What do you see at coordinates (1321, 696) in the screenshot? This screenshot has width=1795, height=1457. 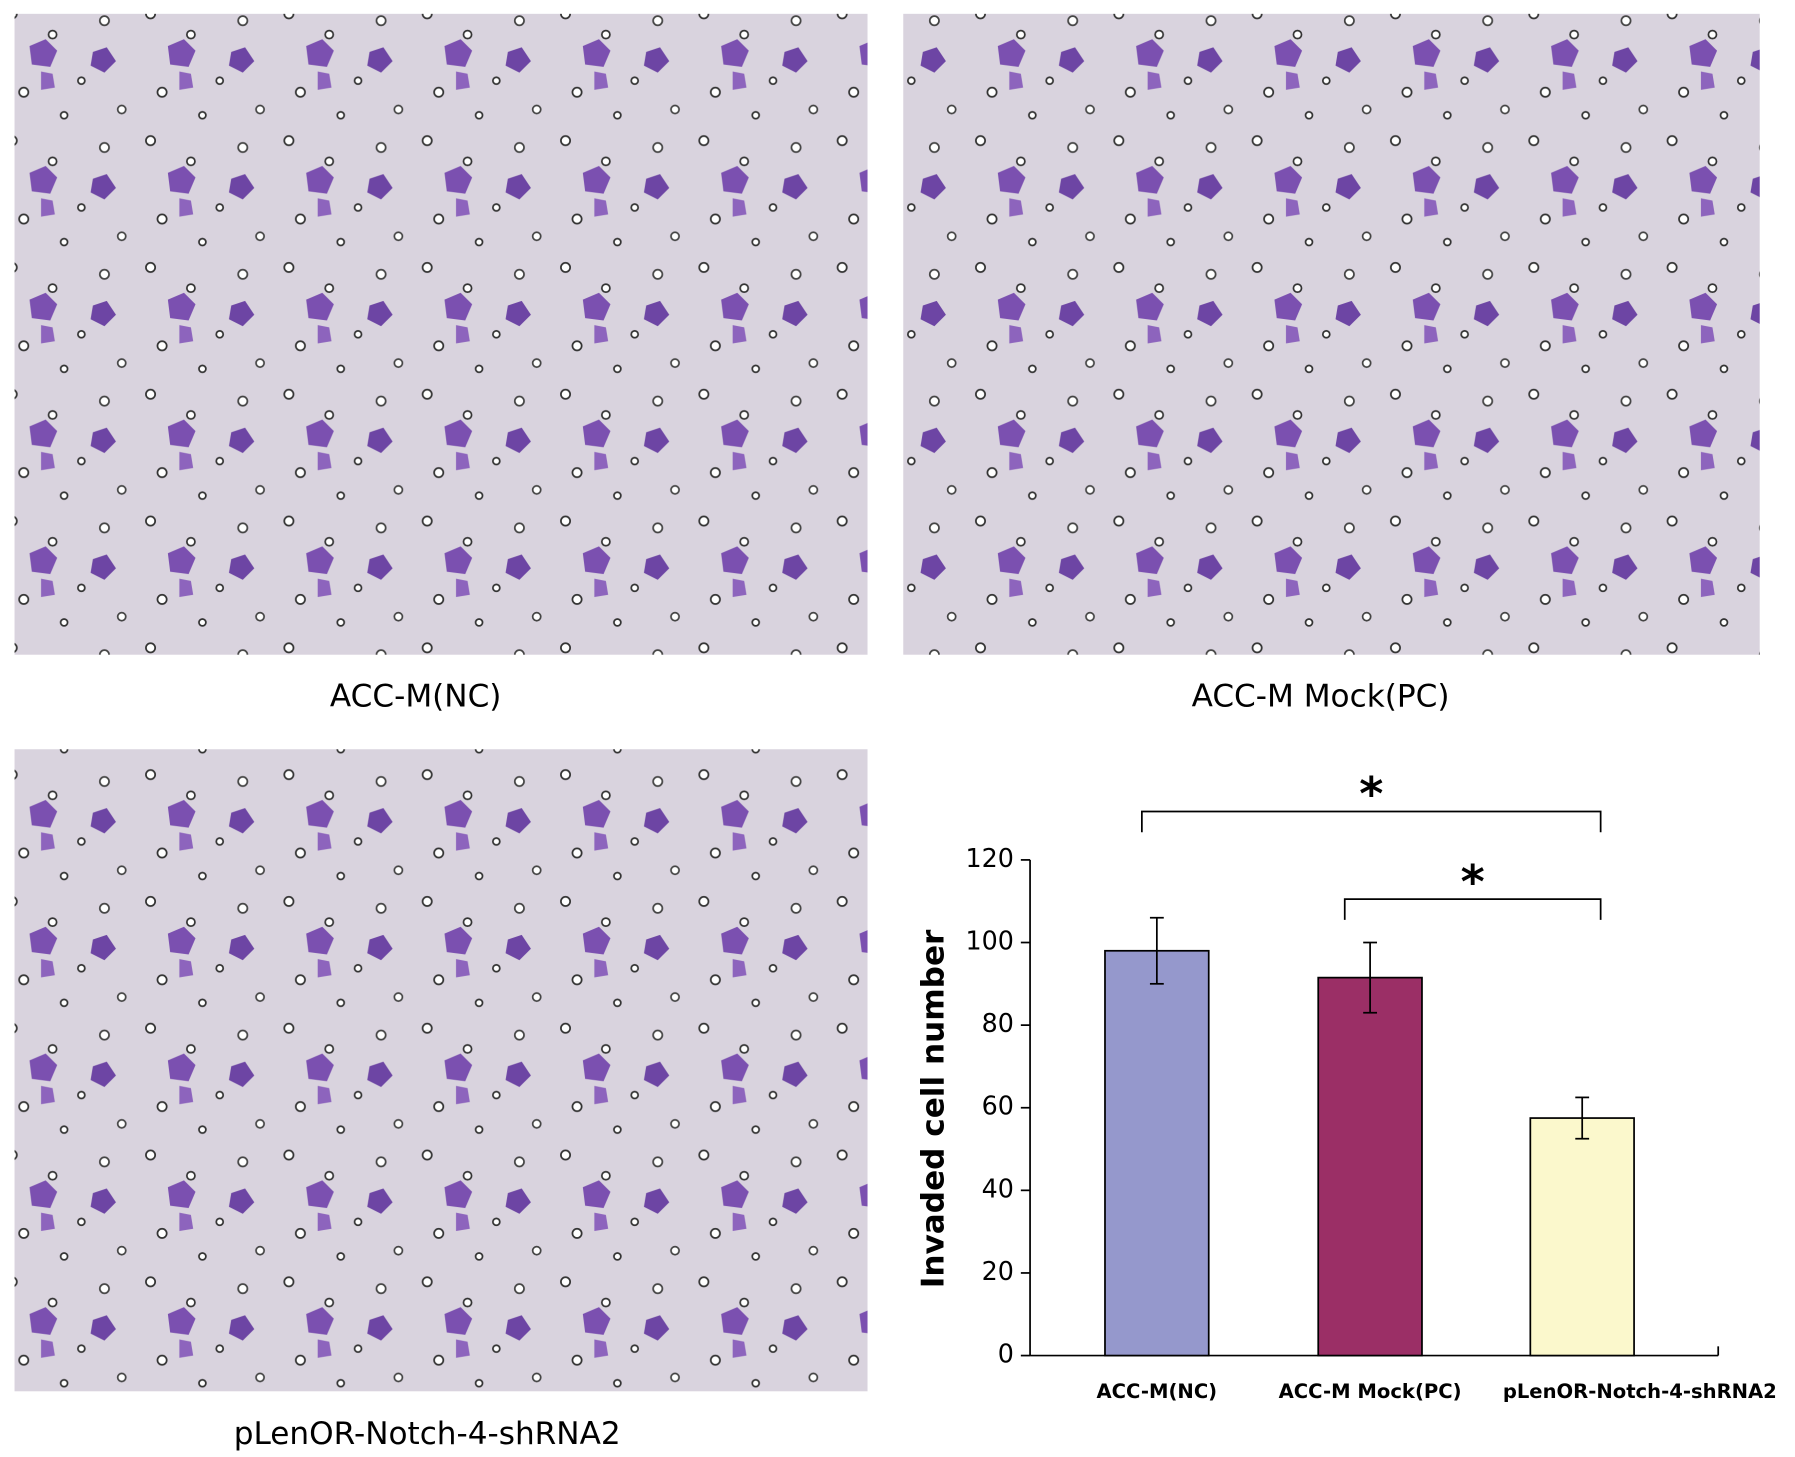 I see `panel-caption: ACC-M Mock(PC)` at bounding box center [1321, 696].